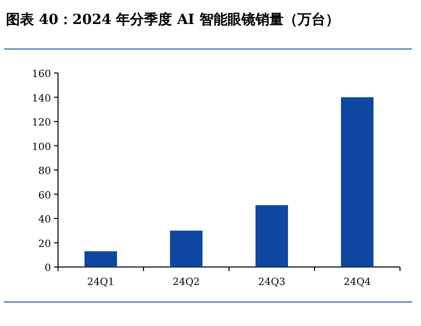 The width and height of the screenshot is (421, 326). I want to click on y-tick-label: 40, so click(44, 220).